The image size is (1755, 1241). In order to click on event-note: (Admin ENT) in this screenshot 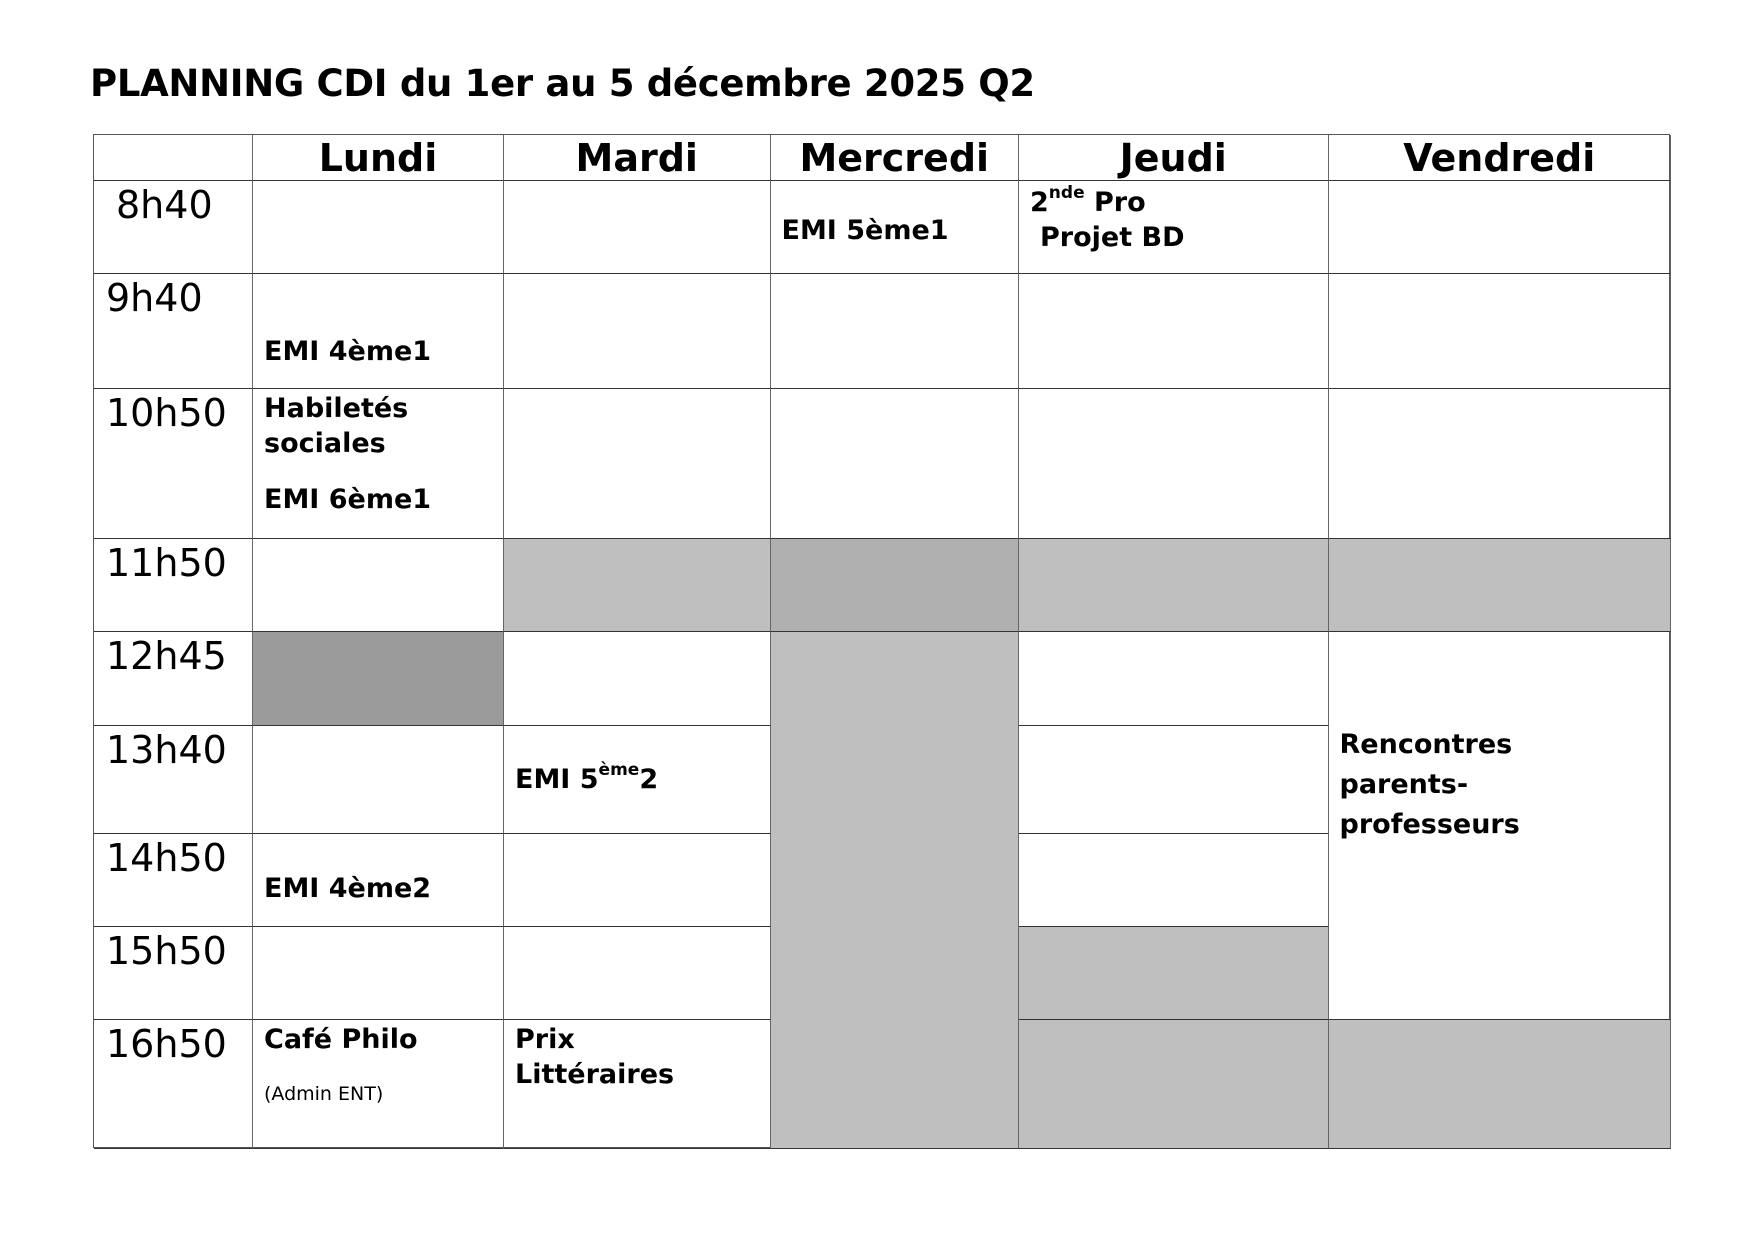, I will do `click(324, 1094)`.